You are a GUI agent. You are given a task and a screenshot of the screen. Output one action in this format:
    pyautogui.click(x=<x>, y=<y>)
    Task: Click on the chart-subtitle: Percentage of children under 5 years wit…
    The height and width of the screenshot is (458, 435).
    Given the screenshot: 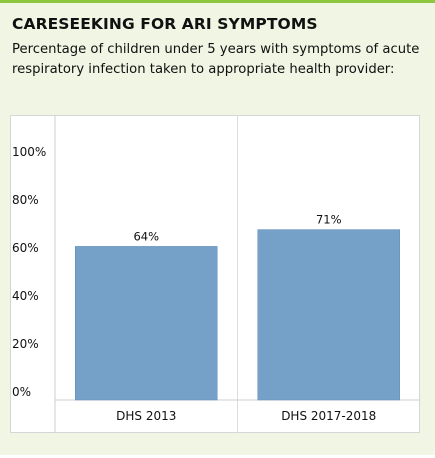 What is the action you would take?
    pyautogui.click(x=216, y=59)
    